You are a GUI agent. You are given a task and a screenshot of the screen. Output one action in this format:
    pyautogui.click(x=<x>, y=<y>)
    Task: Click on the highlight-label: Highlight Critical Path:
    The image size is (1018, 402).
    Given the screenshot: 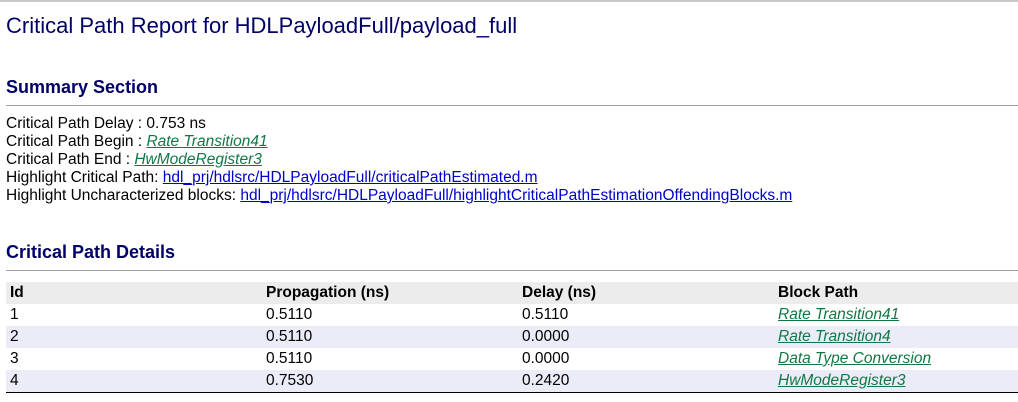 What is the action you would take?
    pyautogui.click(x=84, y=177)
    